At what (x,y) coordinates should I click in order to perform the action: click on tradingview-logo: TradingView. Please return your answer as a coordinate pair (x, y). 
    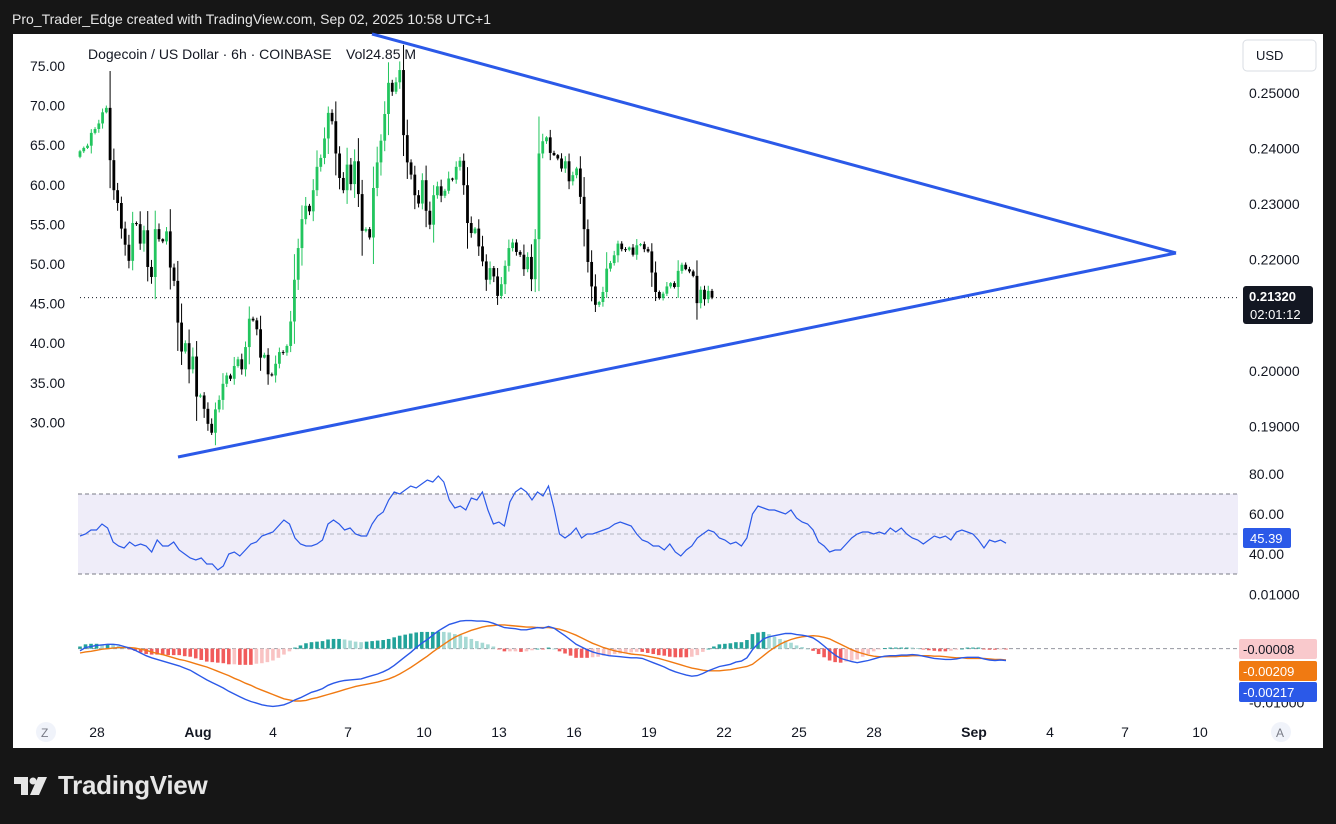
    Looking at the image, I should click on (111, 785).